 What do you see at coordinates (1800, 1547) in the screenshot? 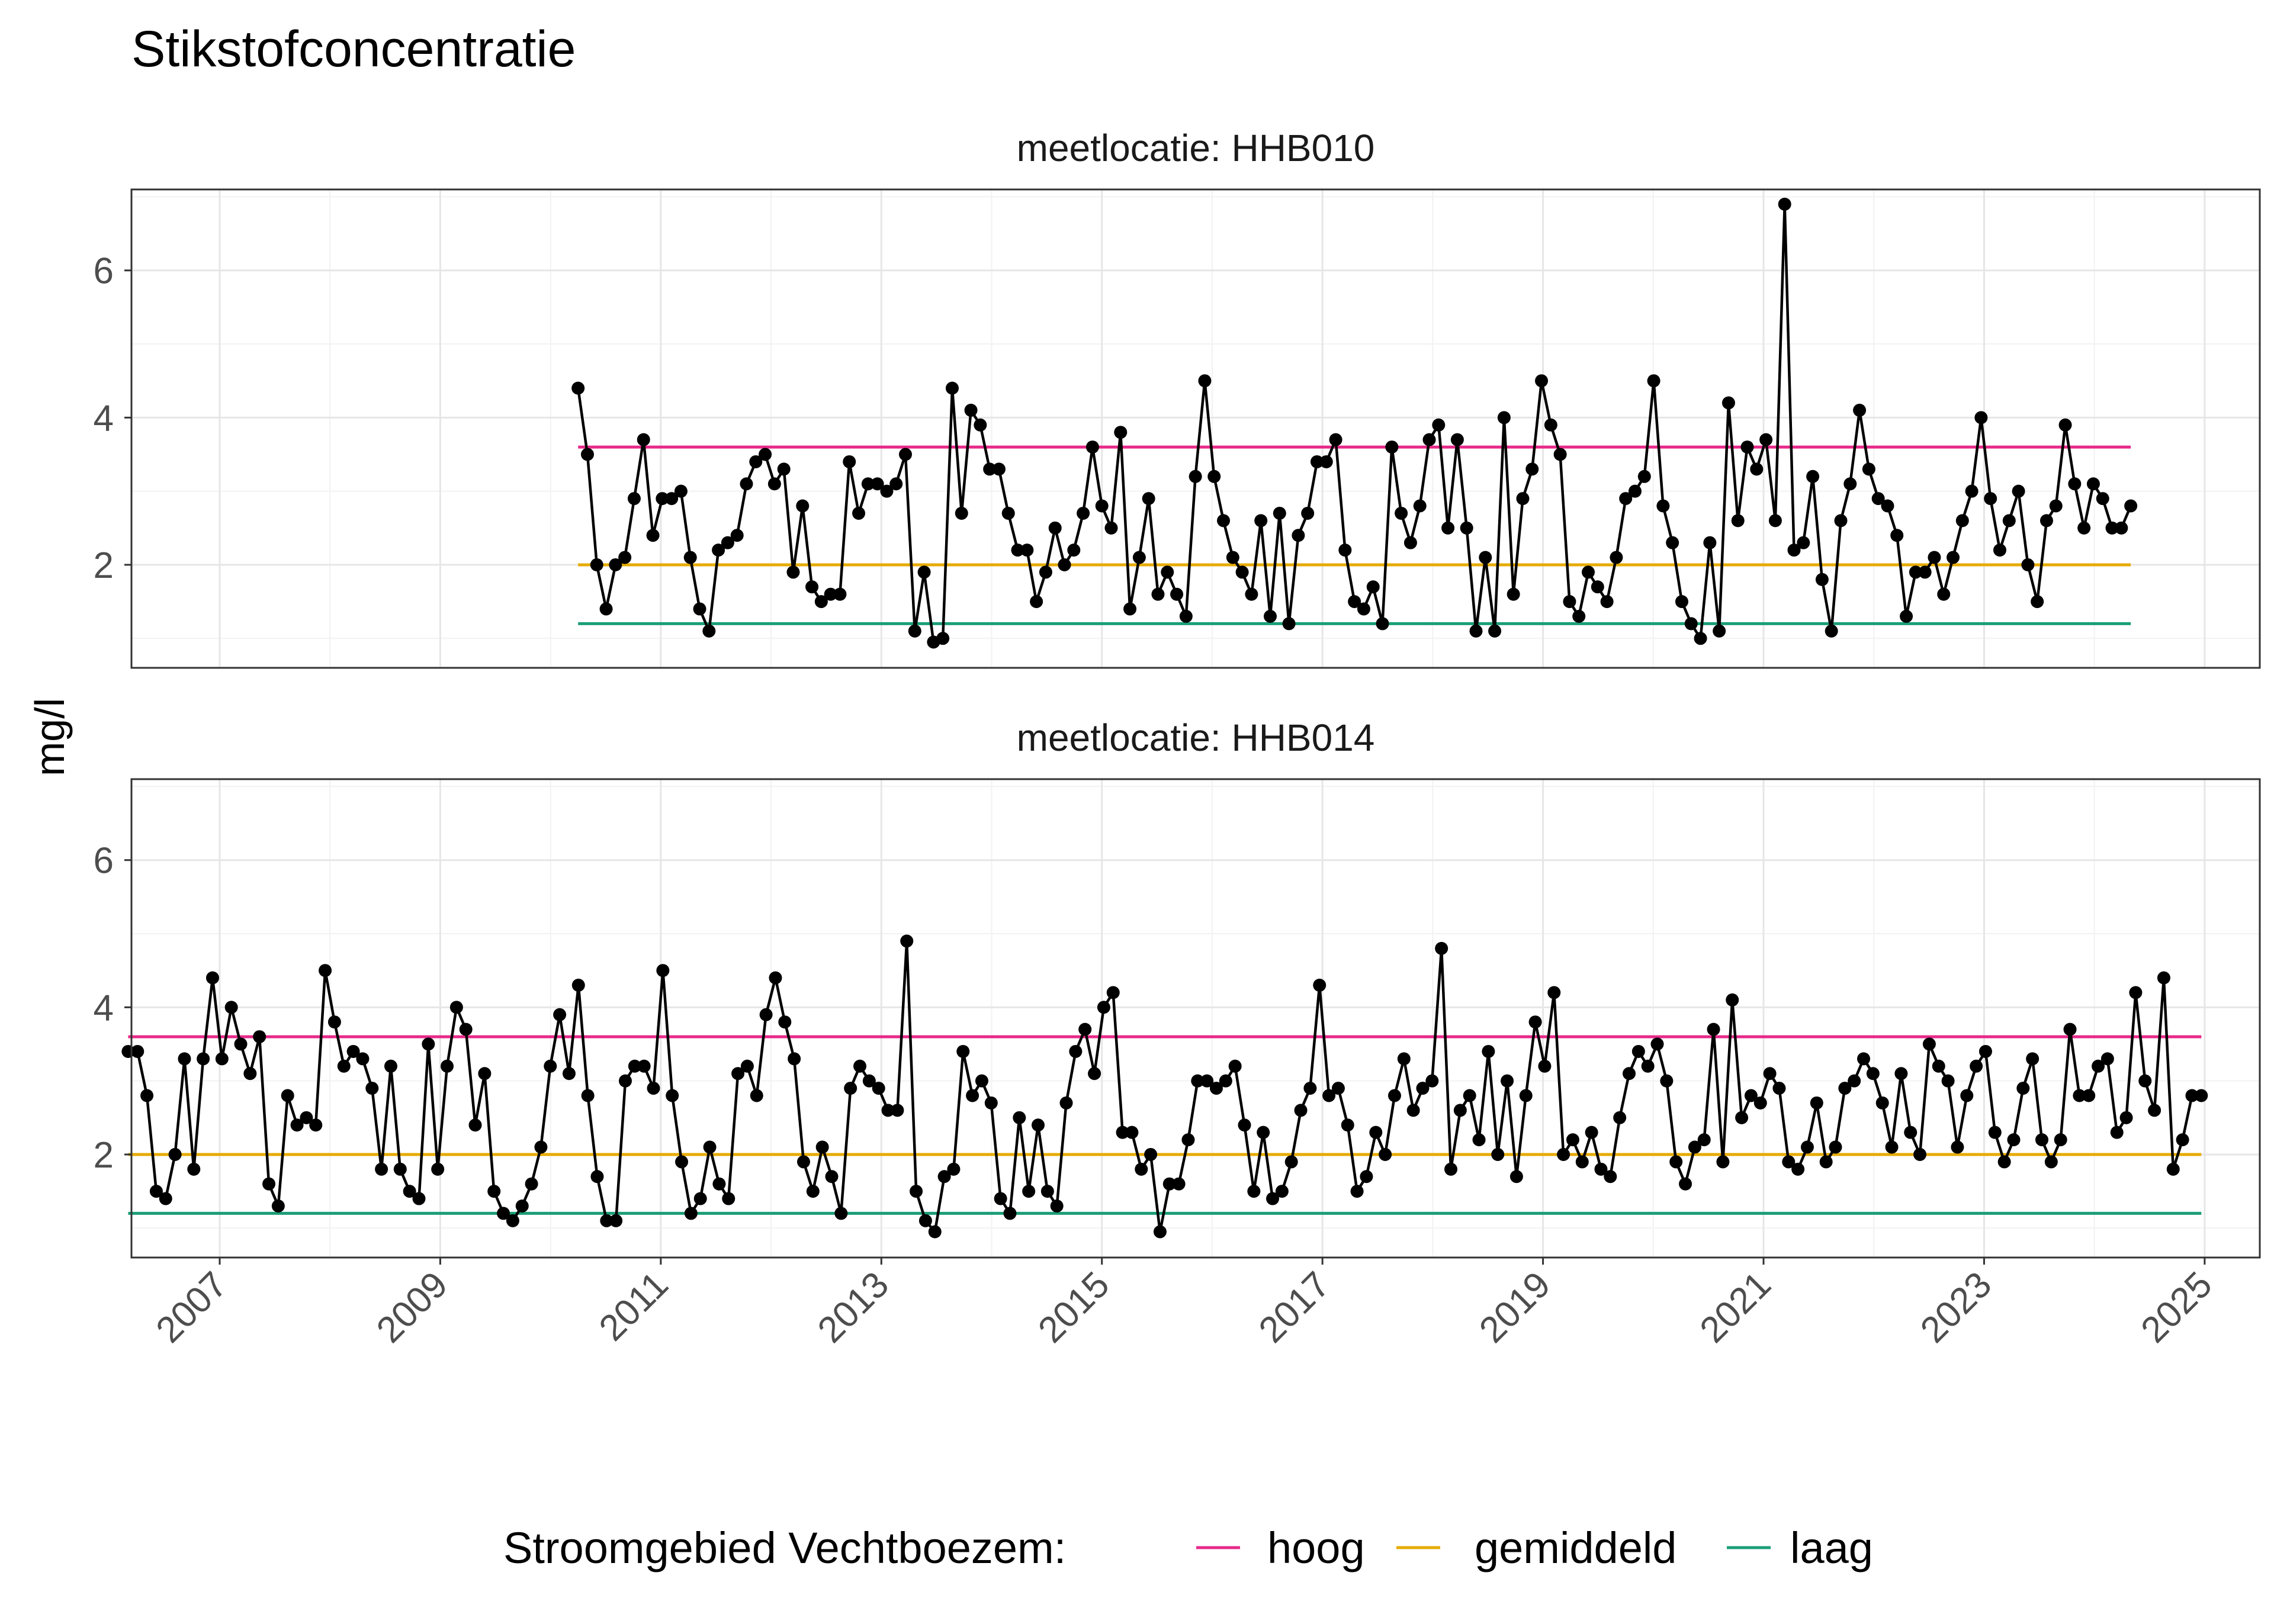
I see `legend-item-laag: laag` at bounding box center [1800, 1547].